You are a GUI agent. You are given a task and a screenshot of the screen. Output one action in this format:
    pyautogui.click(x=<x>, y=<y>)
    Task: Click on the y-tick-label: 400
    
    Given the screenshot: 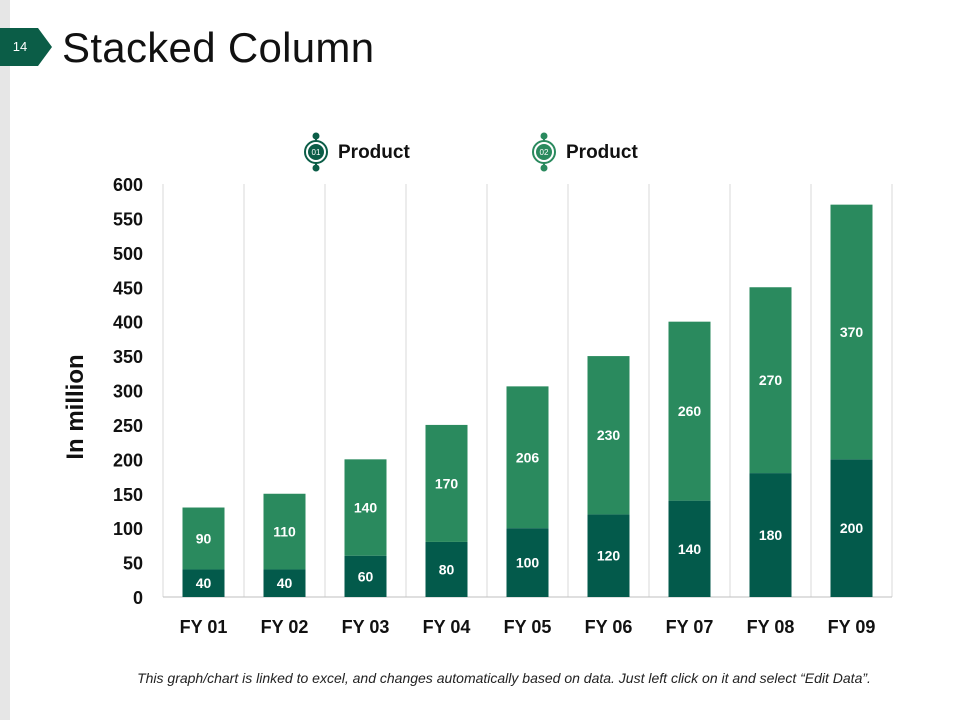 What is the action you would take?
    pyautogui.click(x=128, y=323)
    